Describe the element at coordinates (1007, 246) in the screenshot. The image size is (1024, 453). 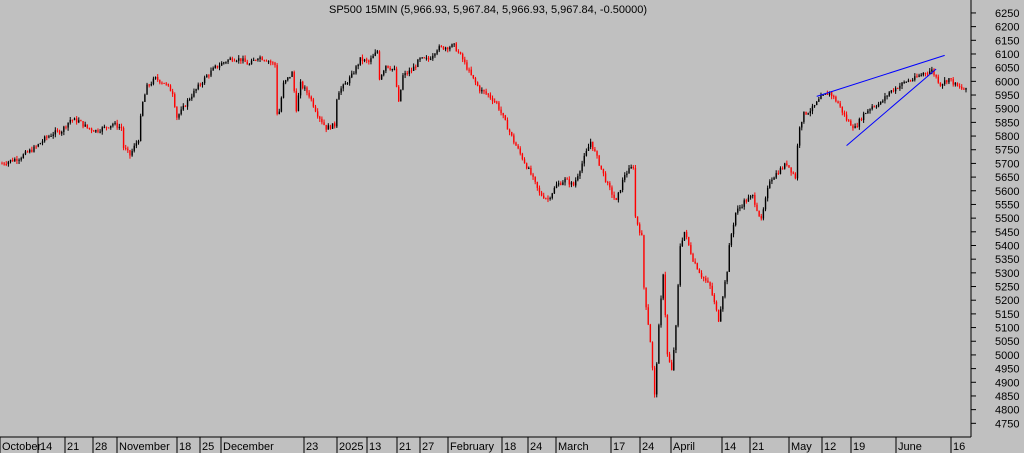
I see `y-tick-label: 5400` at that location.